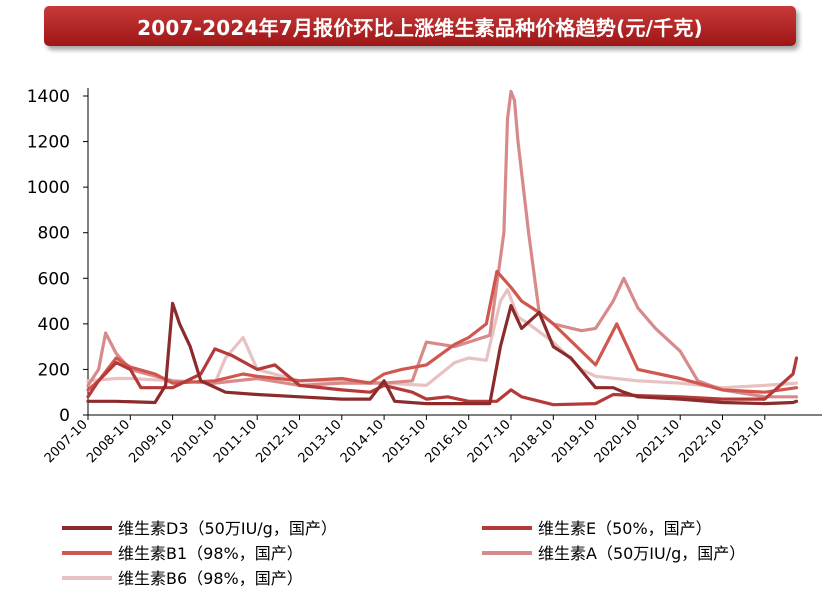  Describe the element at coordinates (235, 441) in the screenshot. I see `x-tick-label: 2011-10` at that location.